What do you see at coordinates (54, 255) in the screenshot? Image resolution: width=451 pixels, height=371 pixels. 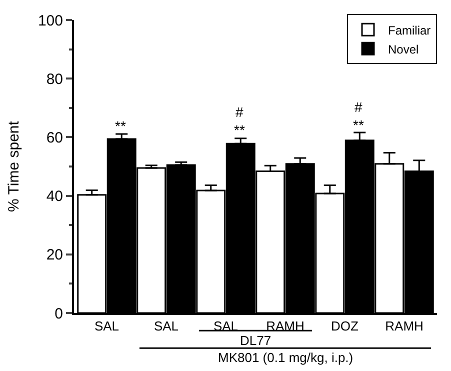 I see `y-tick-label: 20` at bounding box center [54, 255].